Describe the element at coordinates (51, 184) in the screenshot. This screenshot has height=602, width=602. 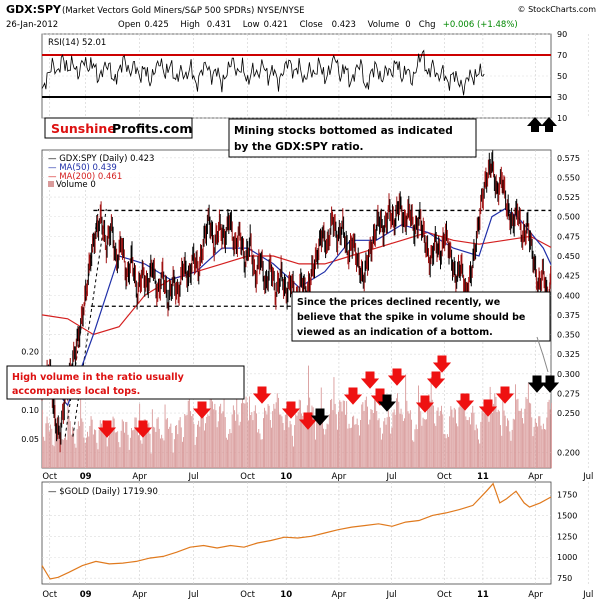
I see `legend-volume-swatch` at that location.